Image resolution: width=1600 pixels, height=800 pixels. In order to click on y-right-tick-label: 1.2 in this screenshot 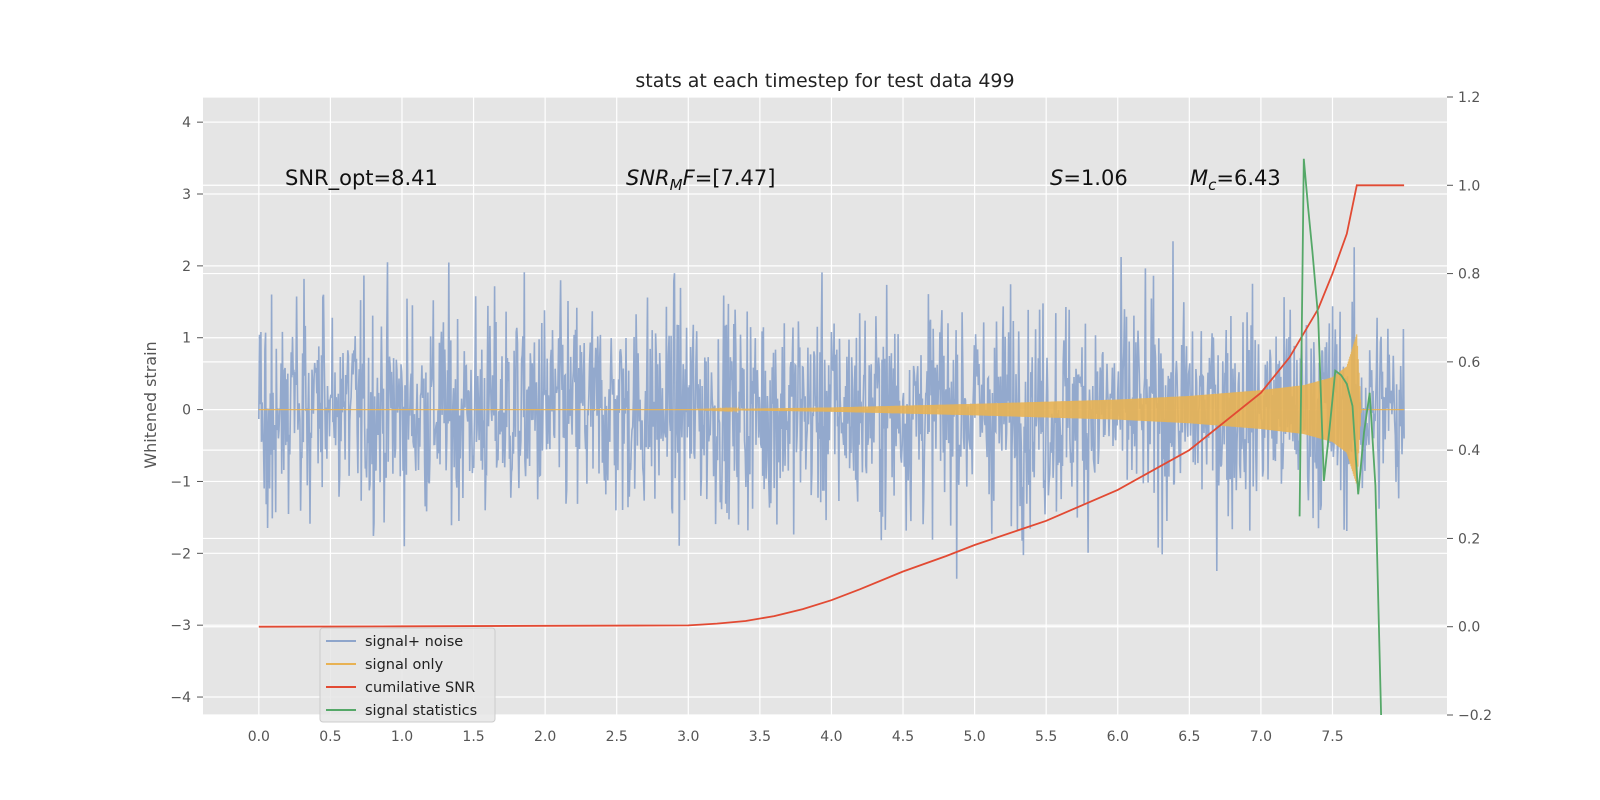, I will do `click(1469, 98)`.